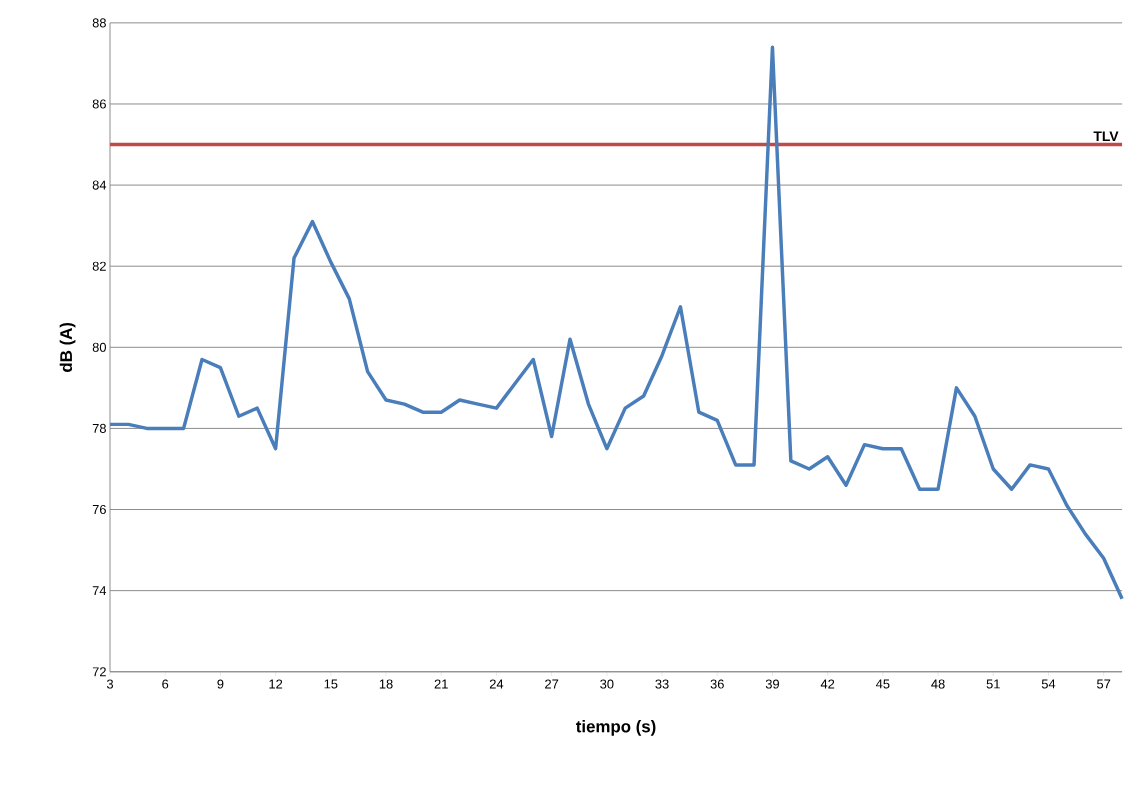 Image resolution: width=1142 pixels, height=789 pixels. I want to click on y-tick-label: 78, so click(99, 428).